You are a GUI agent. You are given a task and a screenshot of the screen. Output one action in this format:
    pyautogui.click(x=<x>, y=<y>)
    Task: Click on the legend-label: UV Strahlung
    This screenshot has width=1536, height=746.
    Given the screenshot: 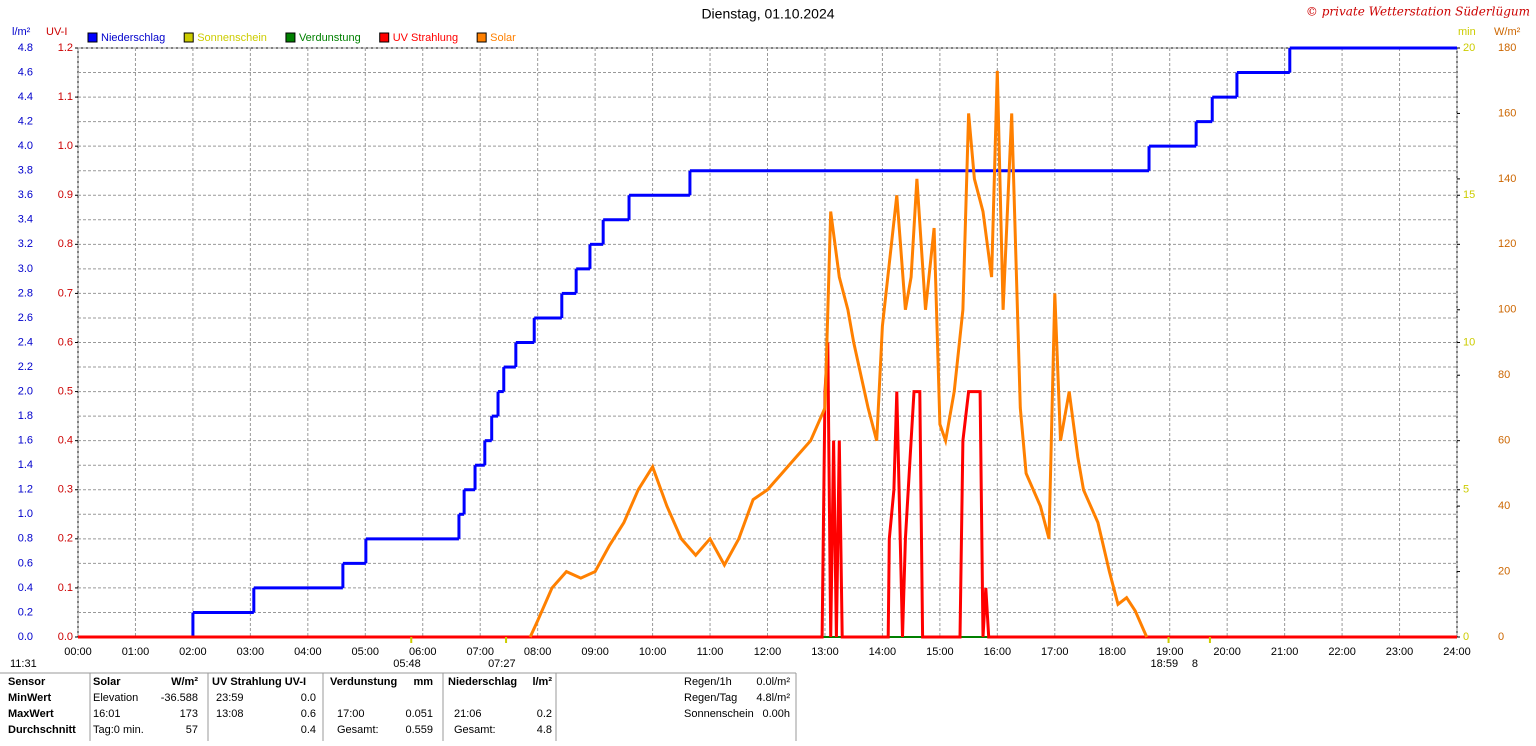 What is the action you would take?
    pyautogui.click(x=425, y=38)
    